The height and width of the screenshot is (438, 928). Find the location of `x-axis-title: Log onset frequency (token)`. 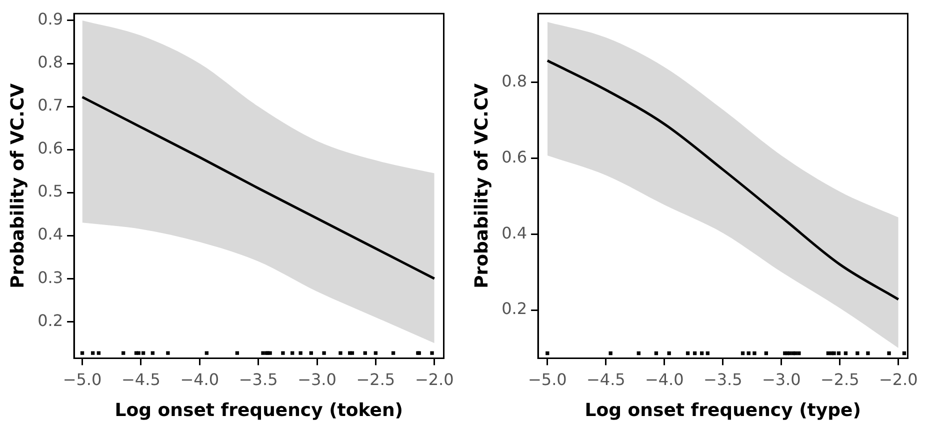

x-axis-title: Log onset frequency (token) is located at coordinates (259, 410).